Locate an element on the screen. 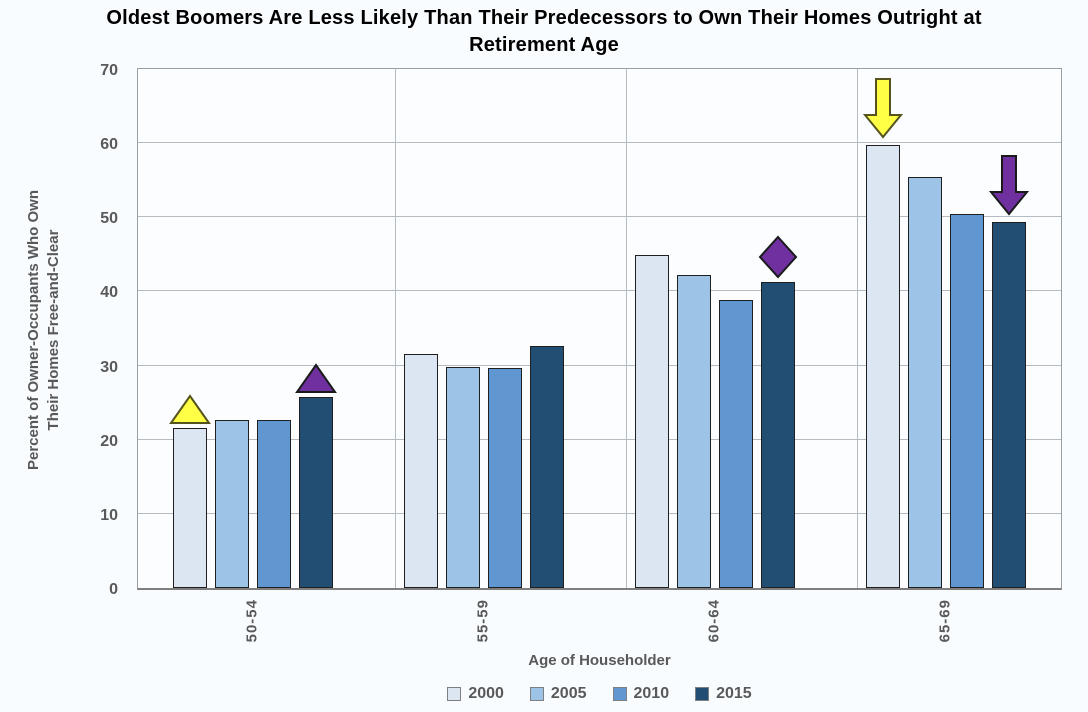 The height and width of the screenshot is (712, 1088). bar-50-54-2015 is located at coordinates (316, 492).